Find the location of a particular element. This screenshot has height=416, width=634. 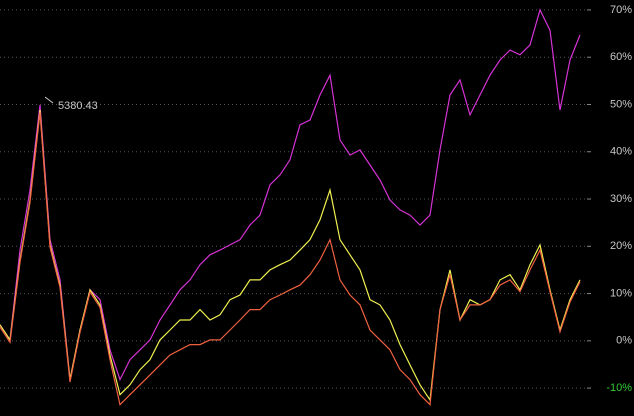

annotation-arrow is located at coordinates (49, 100).